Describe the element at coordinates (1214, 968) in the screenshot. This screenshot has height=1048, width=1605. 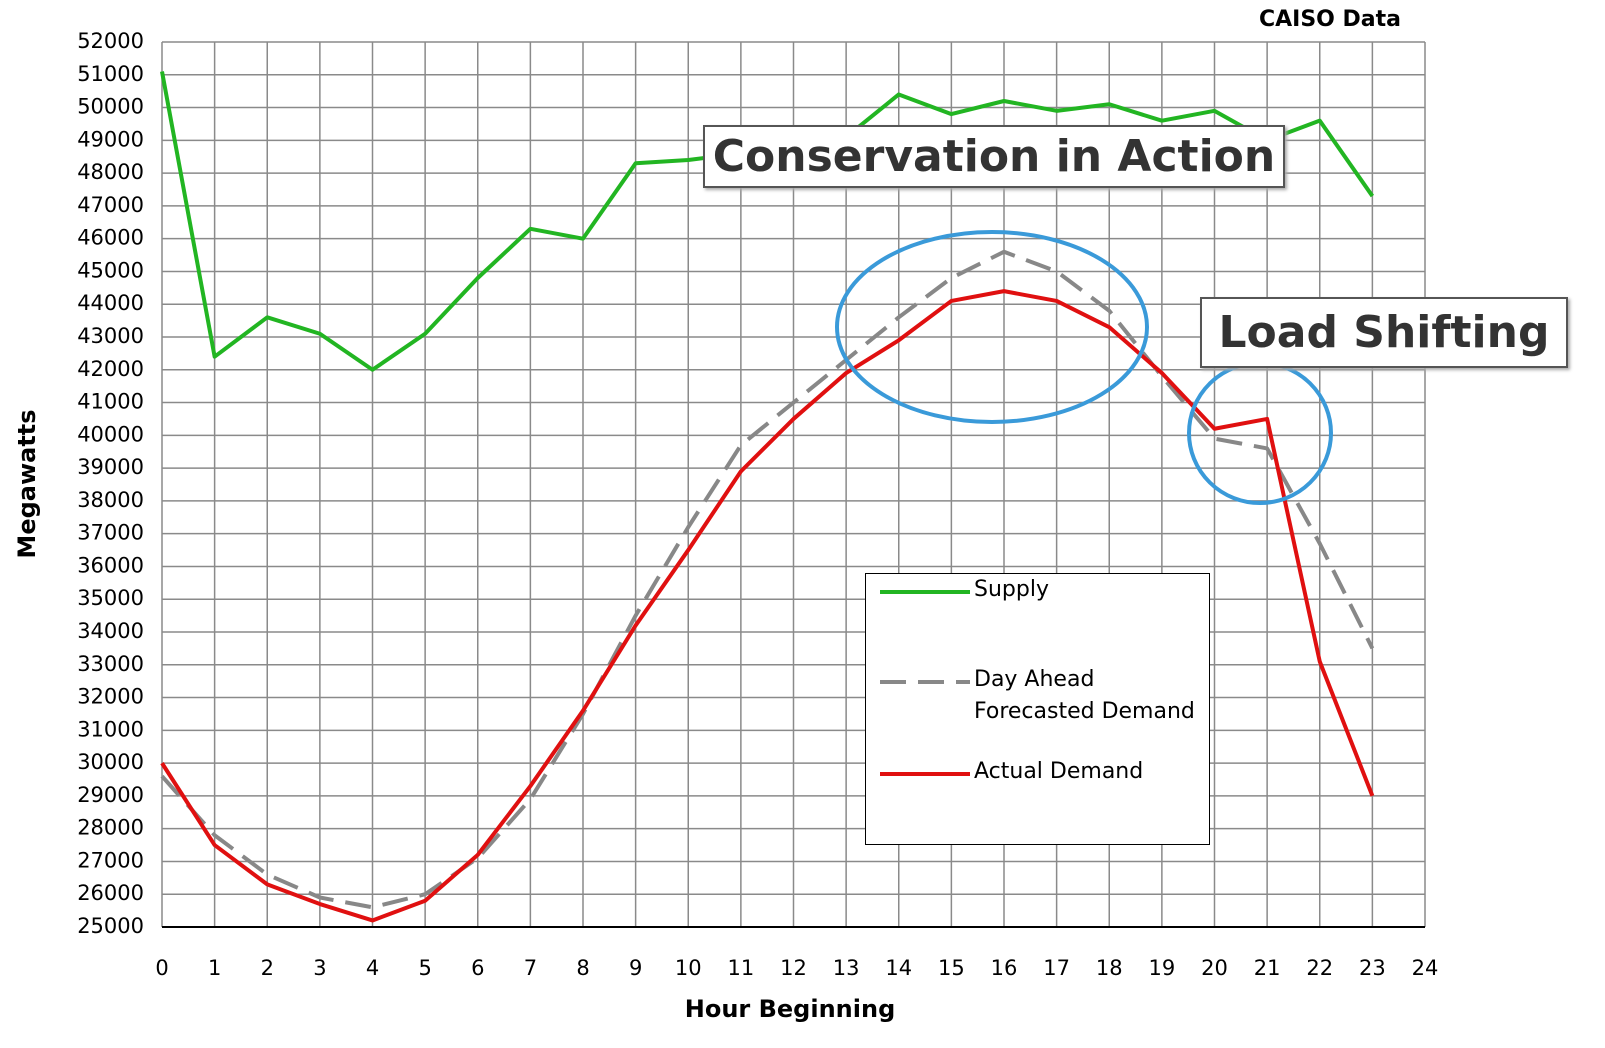
I see `x-tick-label: 20` at that location.